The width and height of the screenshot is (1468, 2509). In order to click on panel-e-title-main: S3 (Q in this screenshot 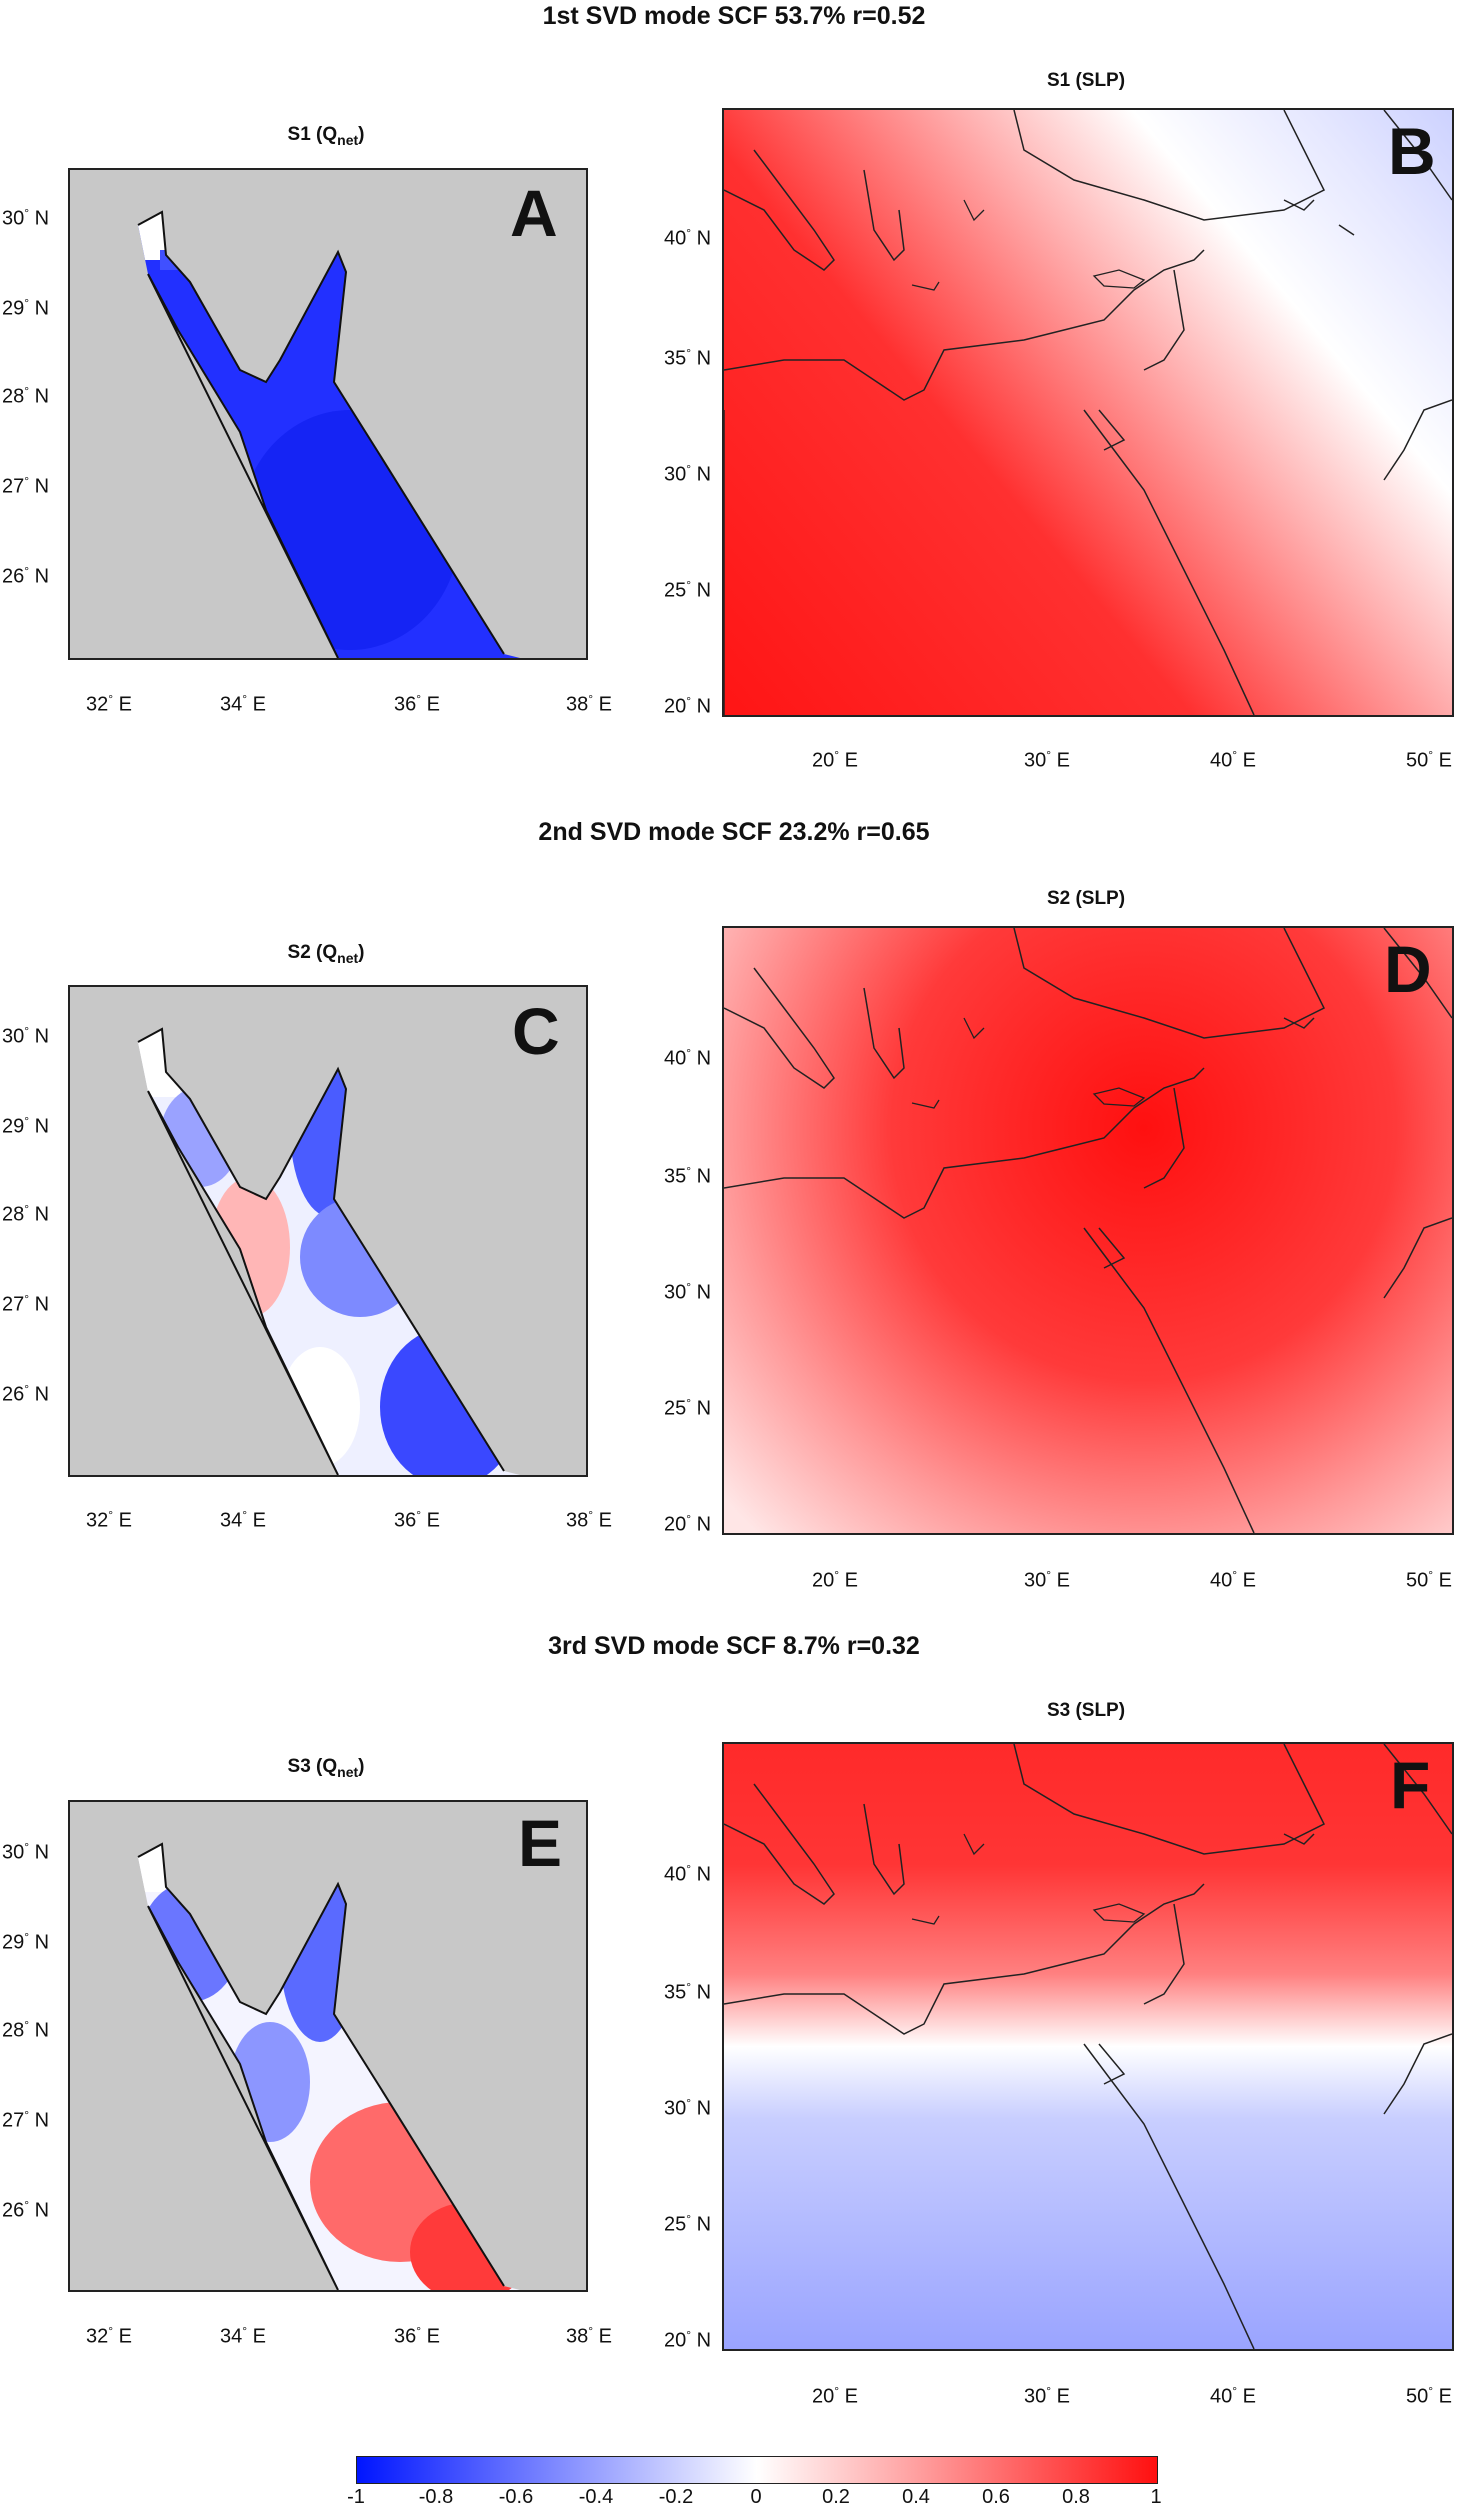, I will do `click(312, 1766)`.